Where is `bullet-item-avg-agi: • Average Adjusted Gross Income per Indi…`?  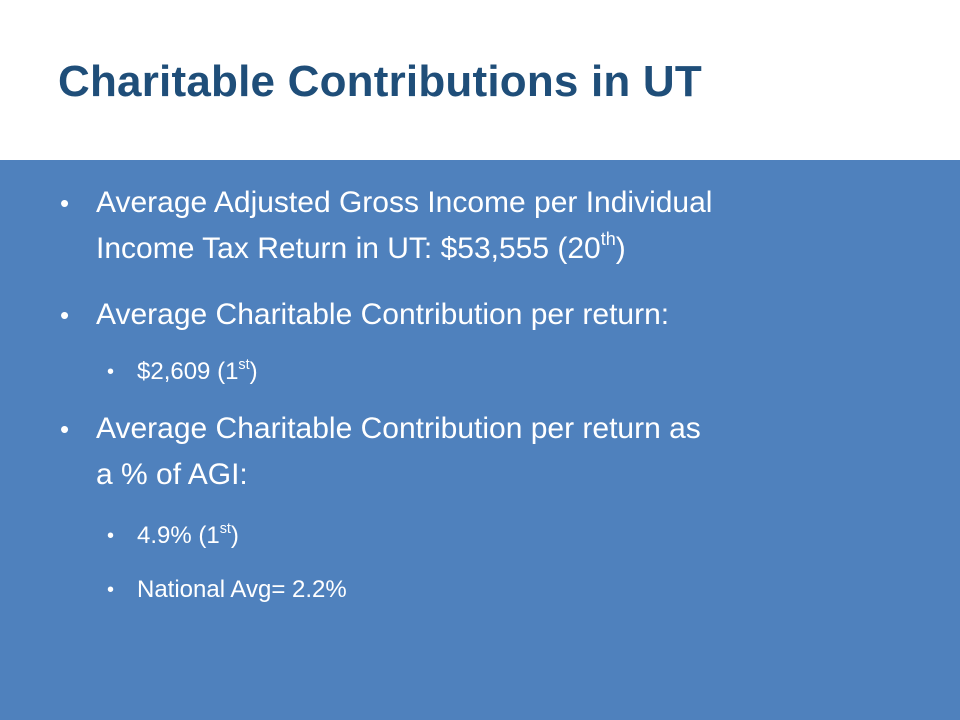 bullet-item-avg-agi: • Average Adjusted Gross Income per Indi… is located at coordinates (386, 226).